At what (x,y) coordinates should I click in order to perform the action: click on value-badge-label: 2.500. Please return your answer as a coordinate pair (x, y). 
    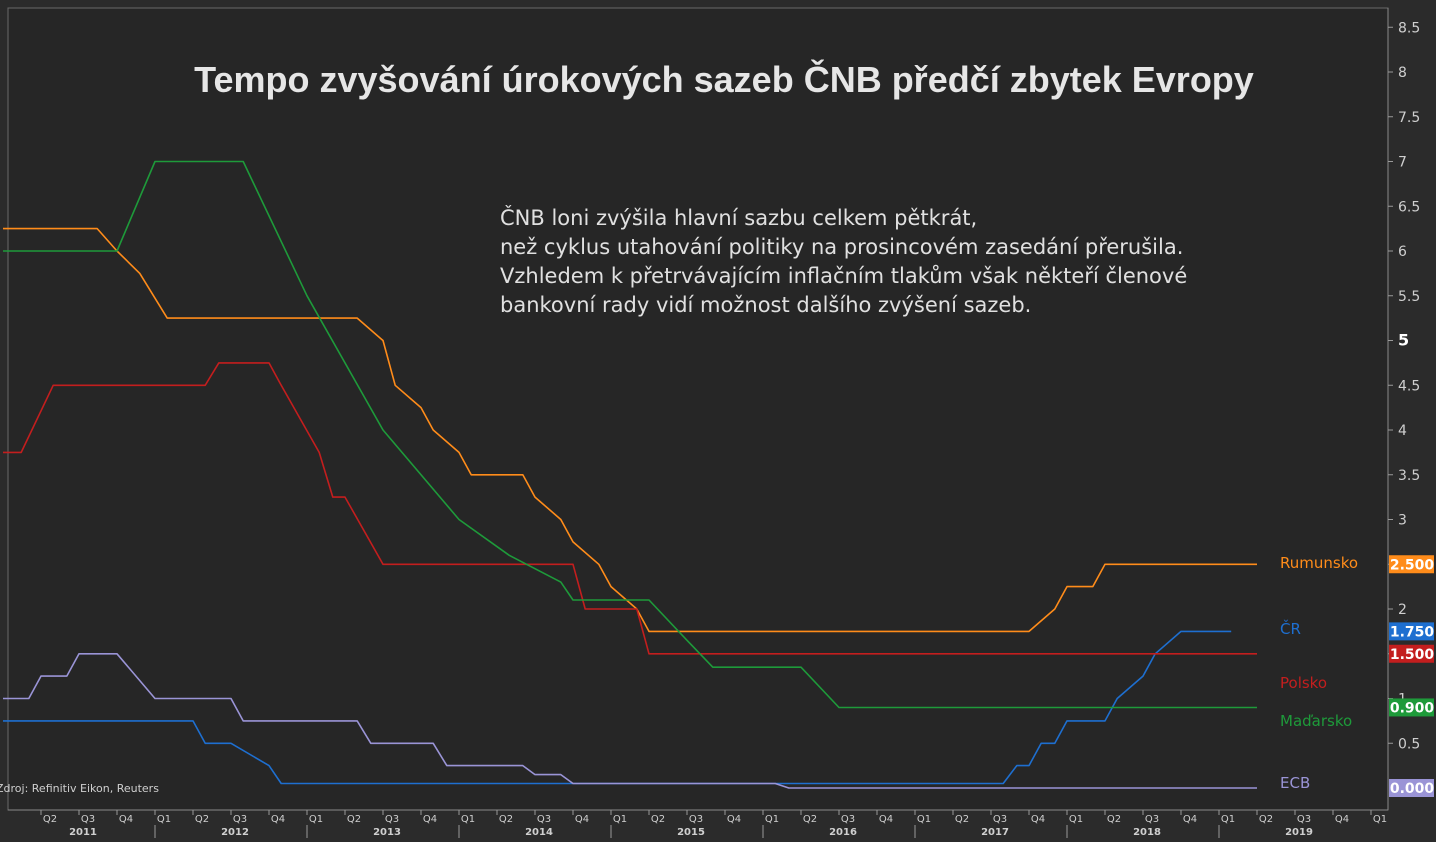
    Looking at the image, I should click on (1412, 565).